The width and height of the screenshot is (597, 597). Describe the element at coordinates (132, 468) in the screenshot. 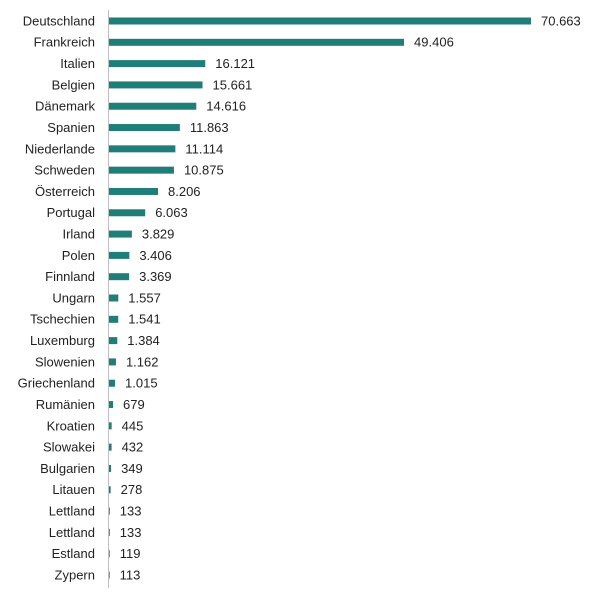

I see `value-label: 349` at that location.